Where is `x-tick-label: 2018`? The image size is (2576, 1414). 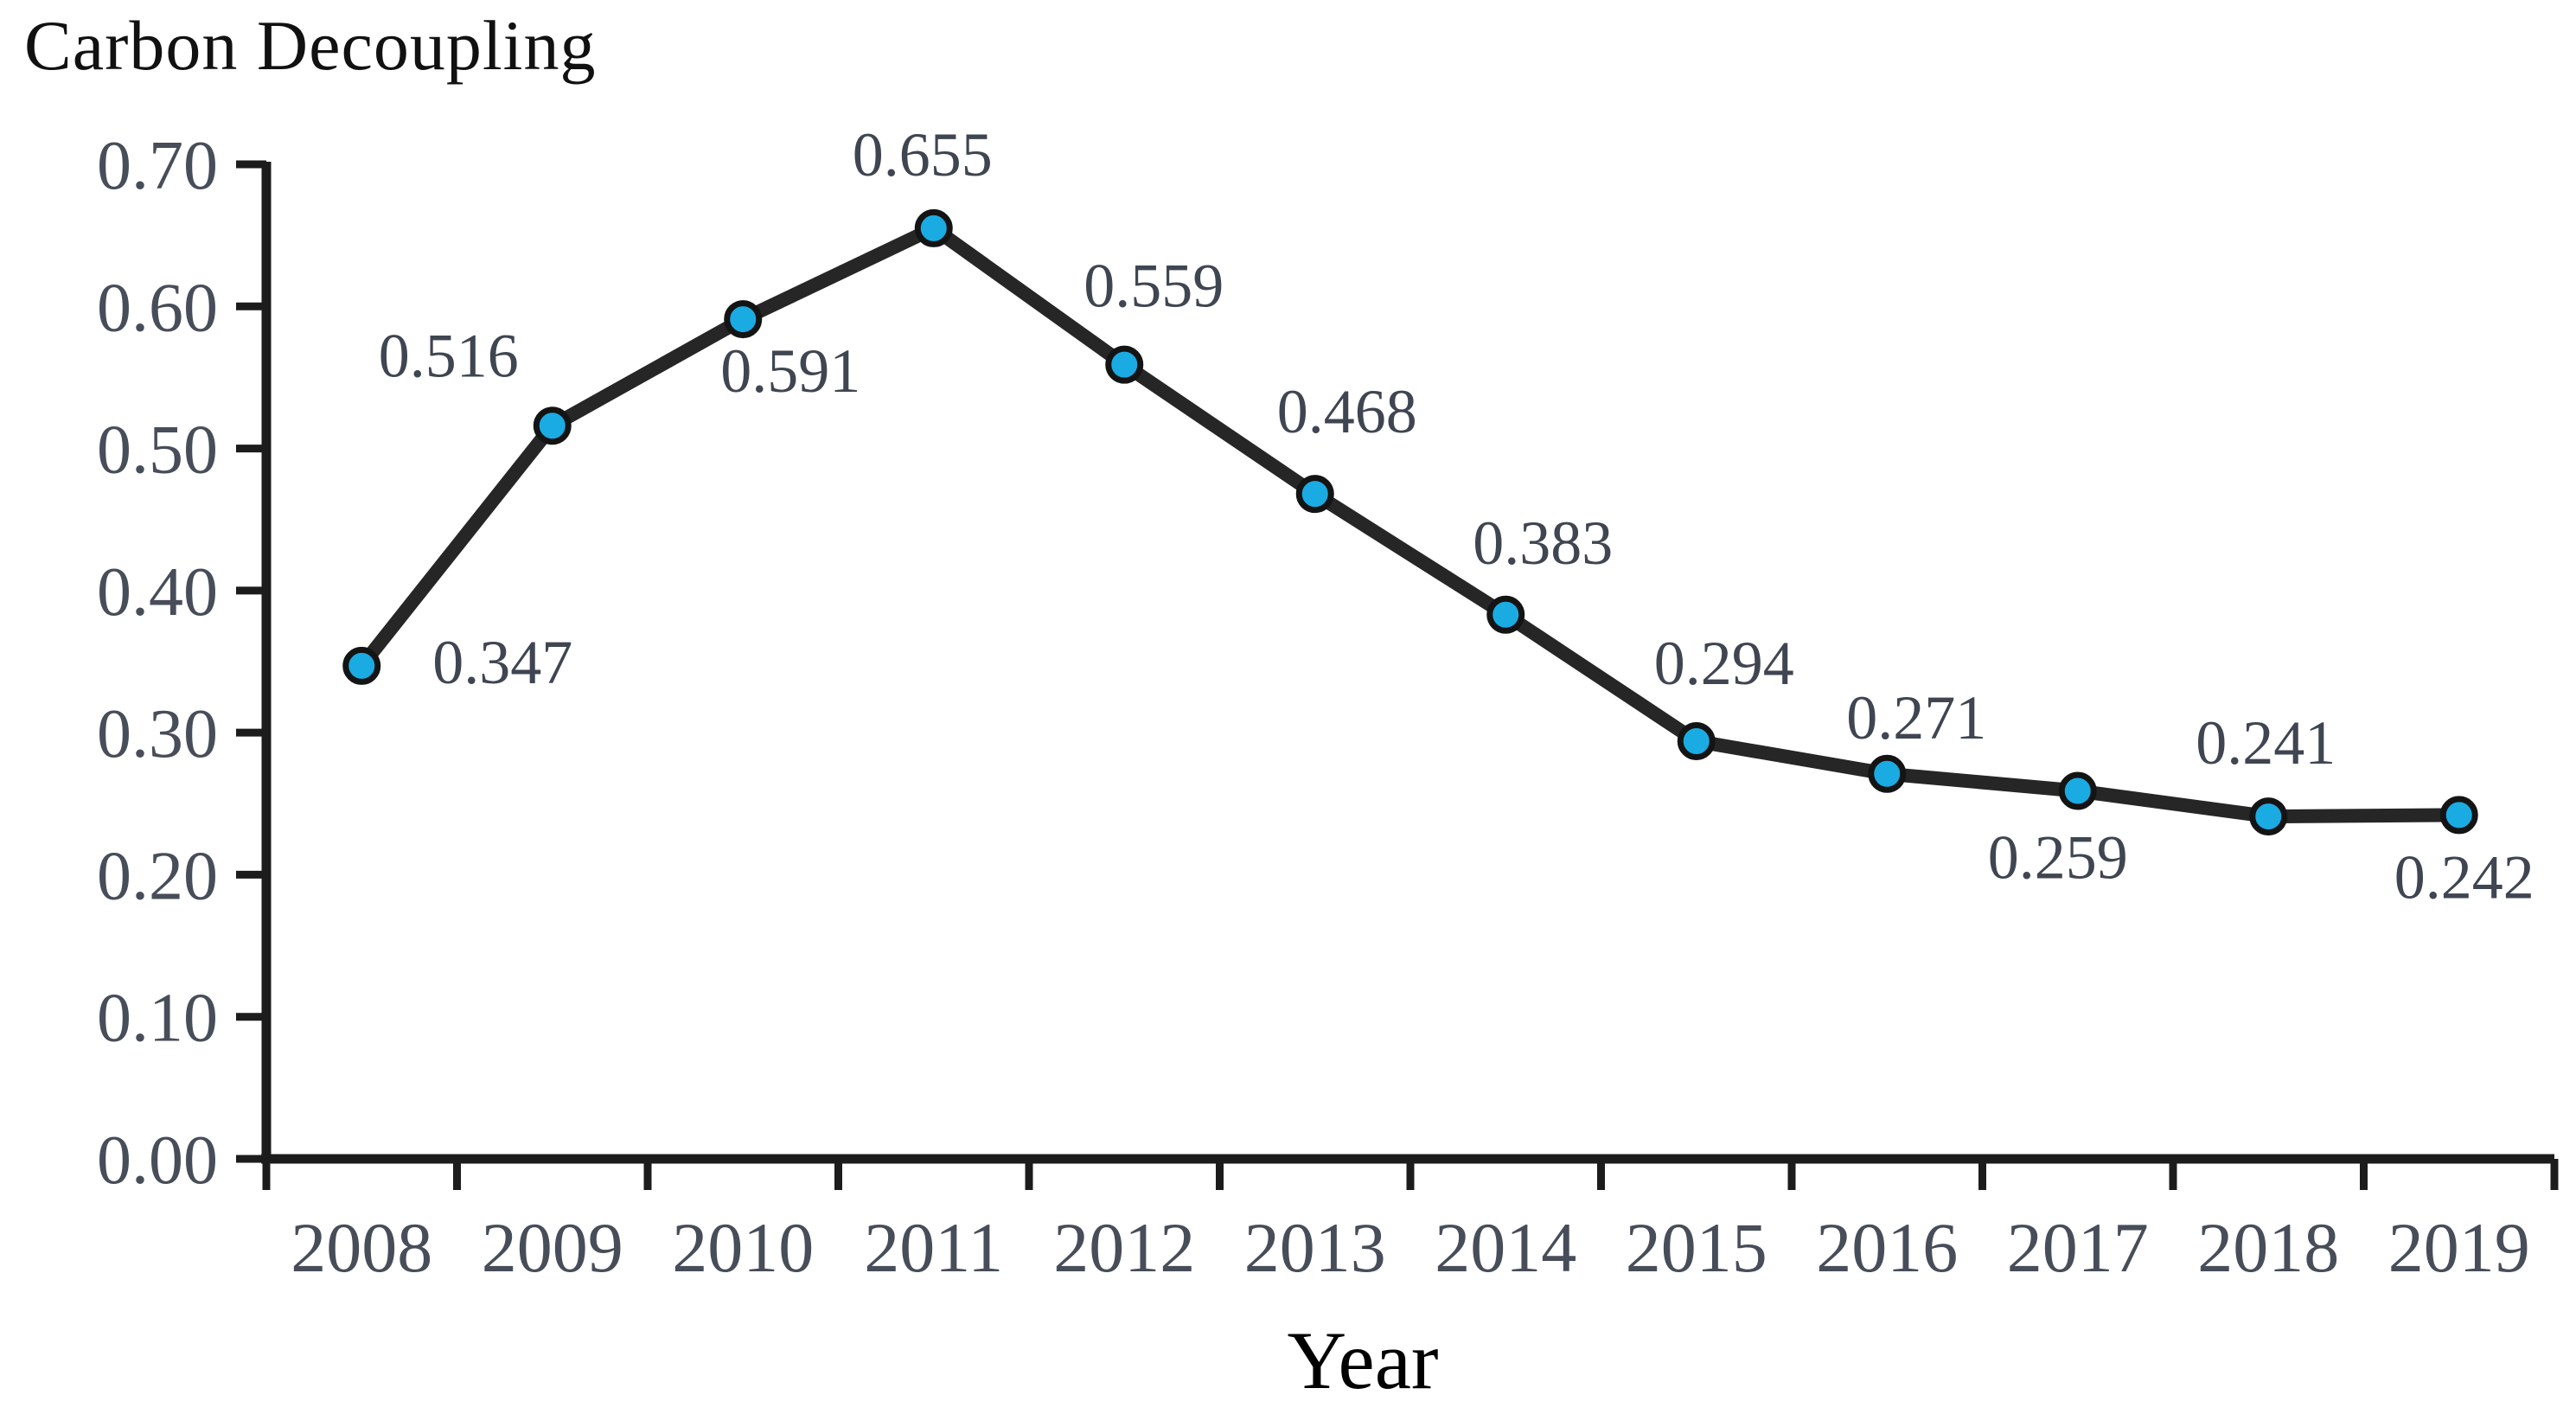
x-tick-label: 2018 is located at coordinates (2268, 1247).